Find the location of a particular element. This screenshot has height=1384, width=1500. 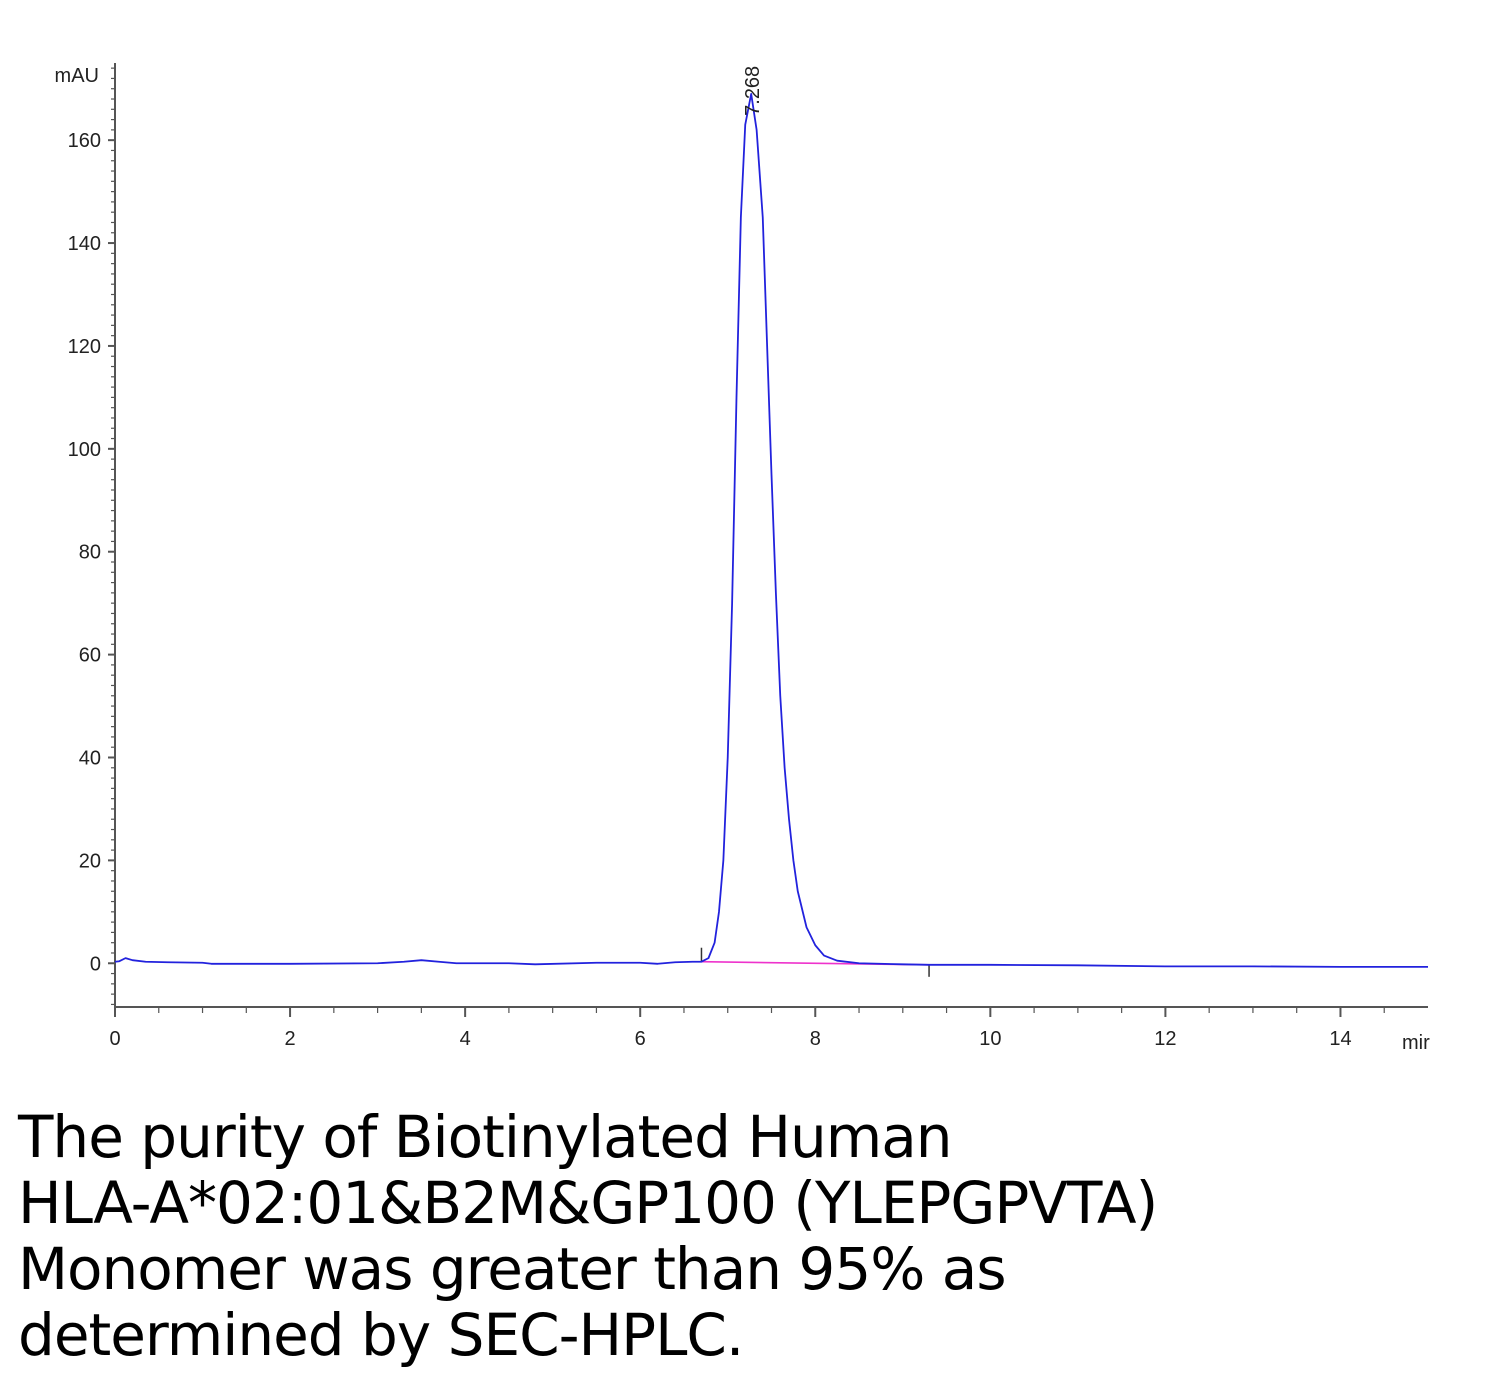

y-tick-label: 0 is located at coordinates (95, 964).